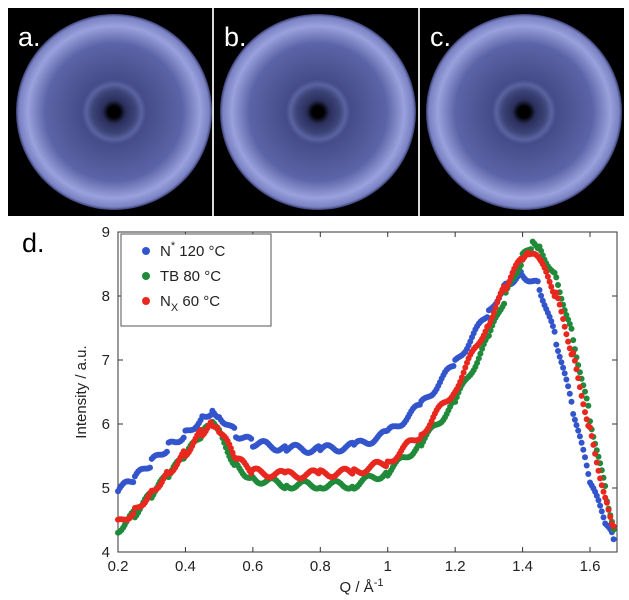 This screenshot has height=600, width=629. I want to click on x-tick-label: 1.4, so click(522, 566).